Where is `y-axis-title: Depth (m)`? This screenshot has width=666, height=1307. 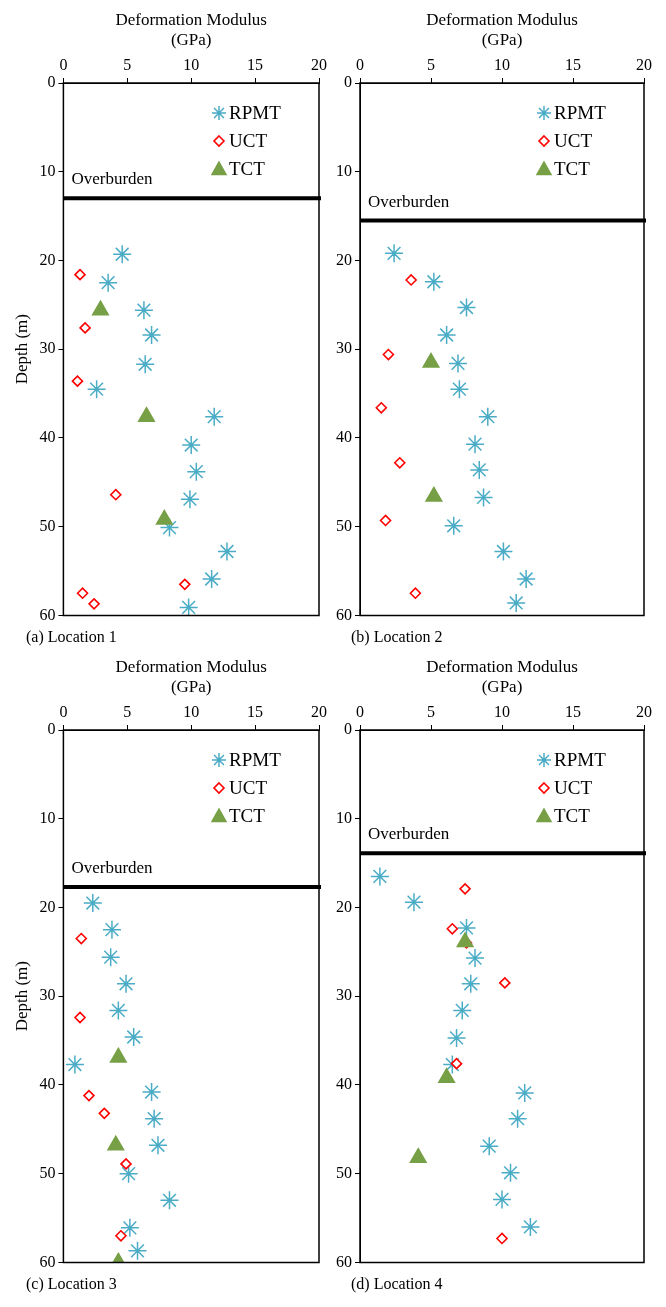 y-axis-title: Depth (m) is located at coordinates (21, 349).